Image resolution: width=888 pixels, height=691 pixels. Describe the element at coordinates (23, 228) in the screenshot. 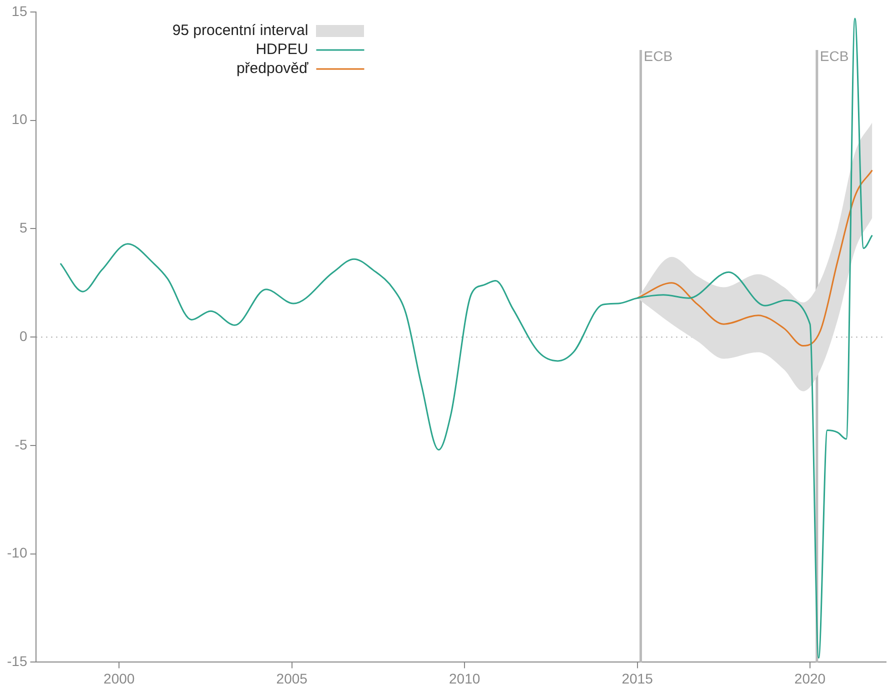

I see `y-tick-label: 5` at that location.